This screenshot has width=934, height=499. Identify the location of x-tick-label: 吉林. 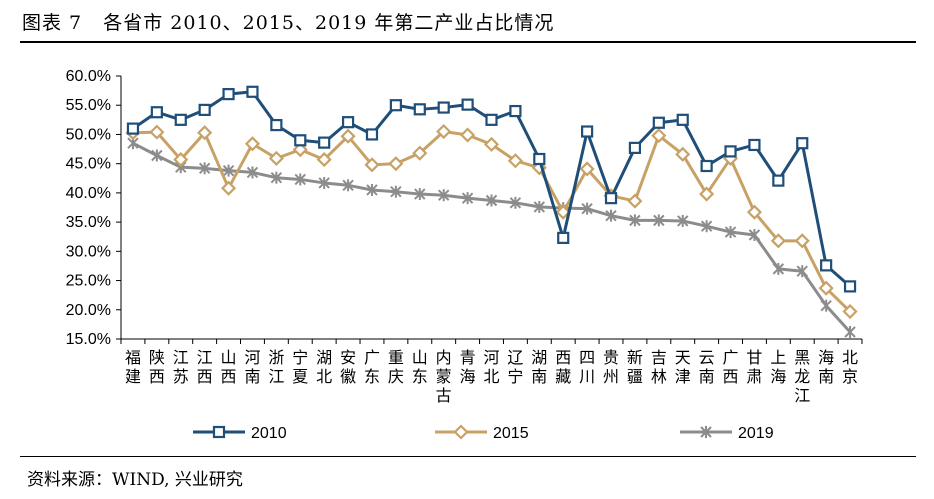
(659, 367).